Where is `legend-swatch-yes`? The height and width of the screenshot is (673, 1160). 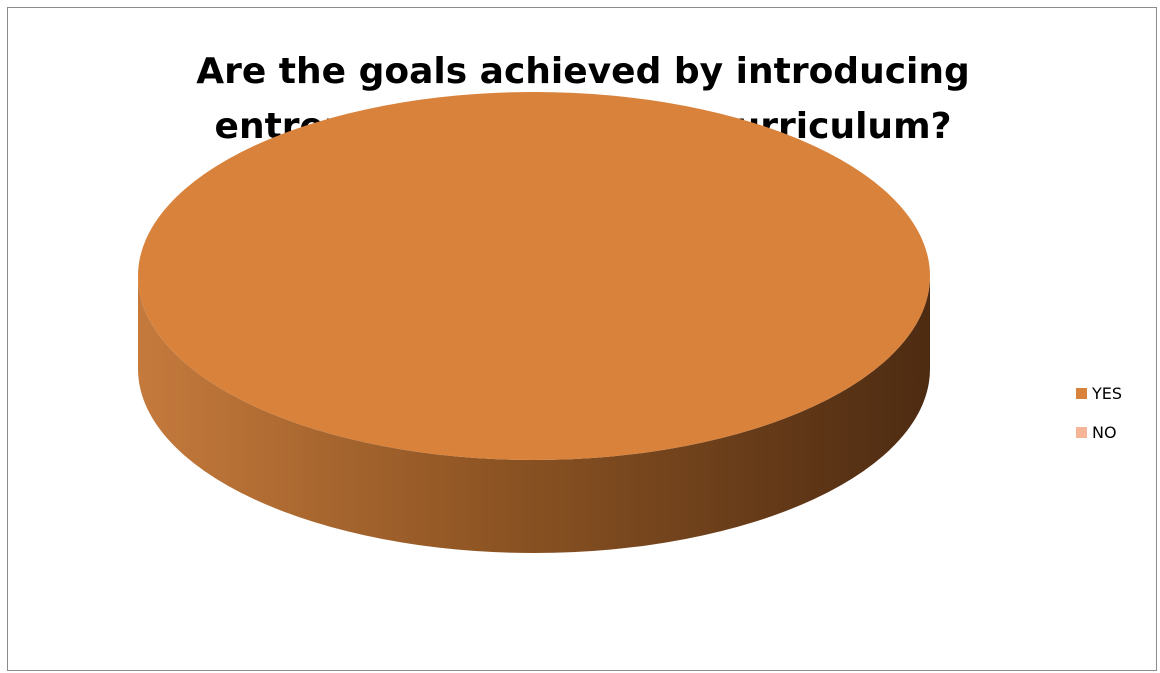
legend-swatch-yes is located at coordinates (1081, 393).